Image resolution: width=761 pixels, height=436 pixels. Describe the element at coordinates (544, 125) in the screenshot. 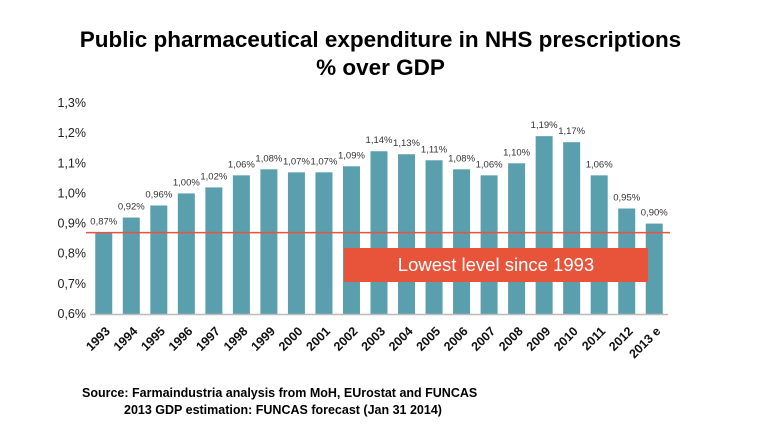

I see `data-label: 1,19%` at that location.